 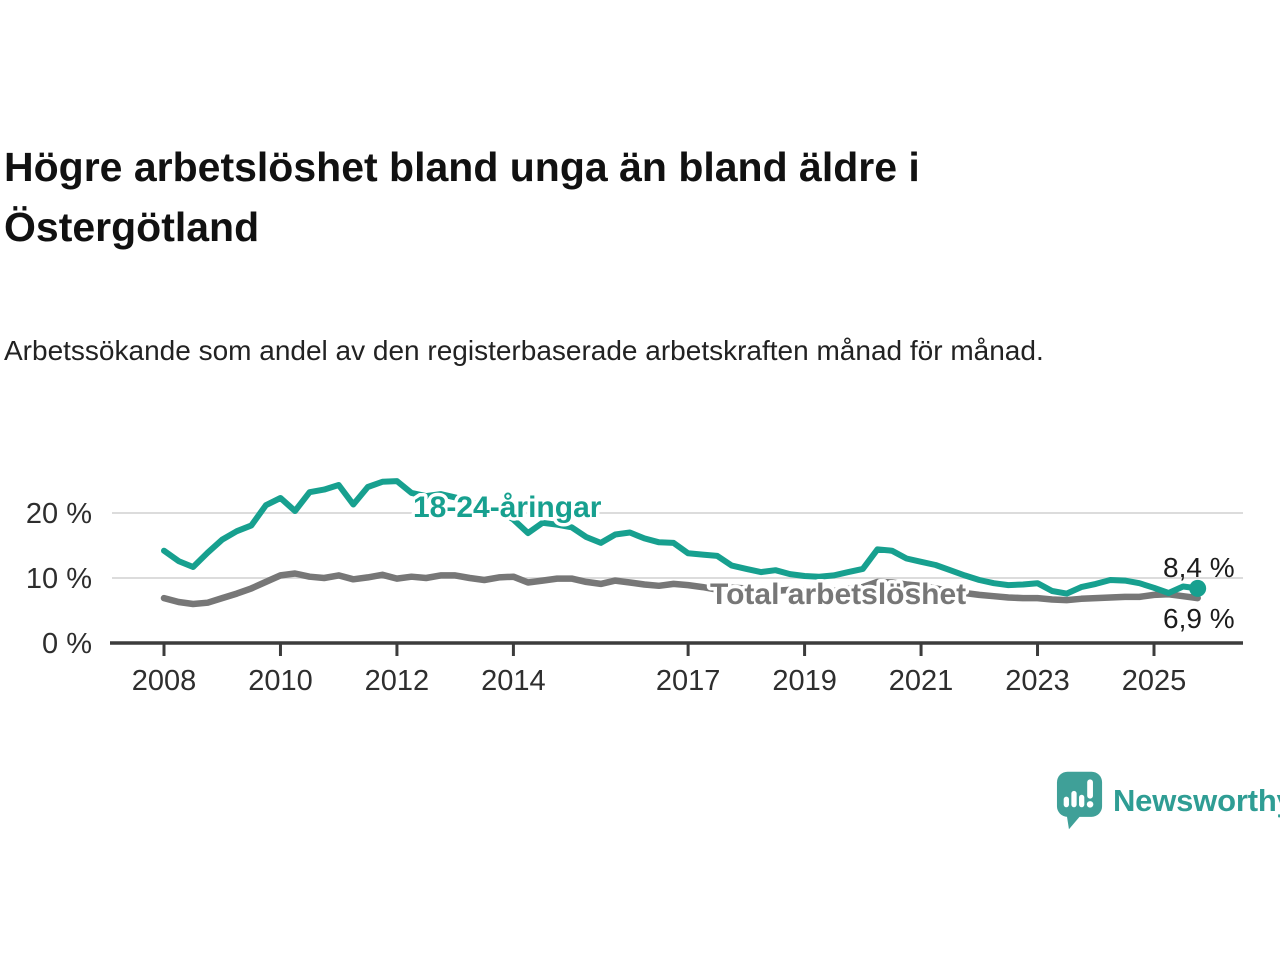 I want to click on x-axis-tick-label: 2025, so click(x=1154, y=681).